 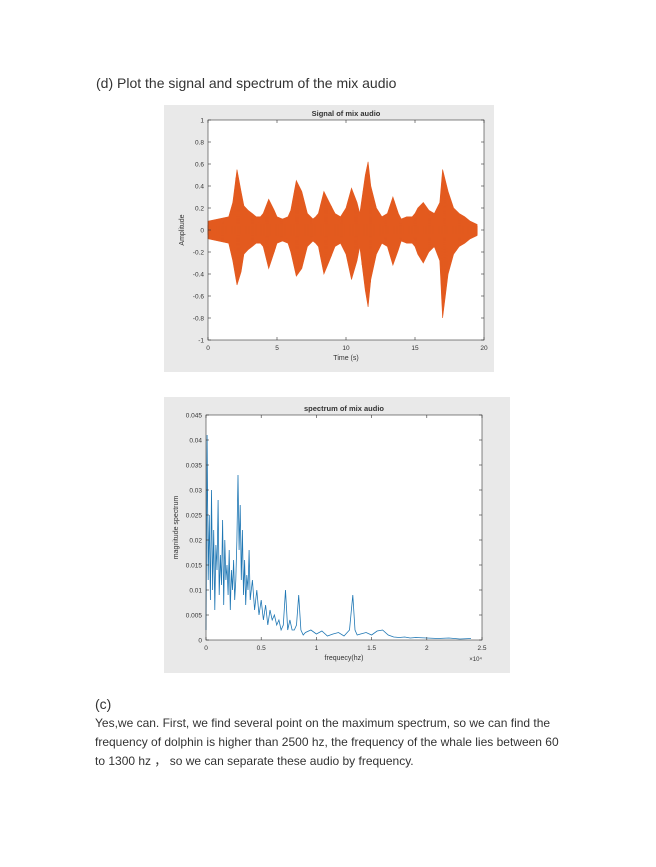 I want to click on x-tick-label: 0.5, so click(x=261, y=648).